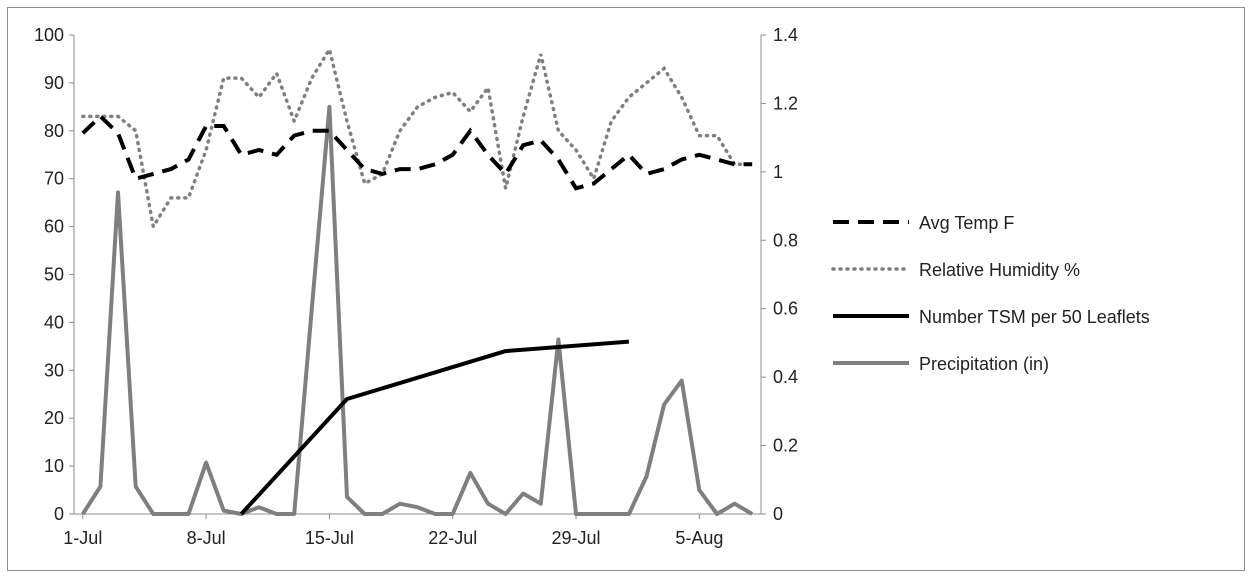 The width and height of the screenshot is (1253, 578). Describe the element at coordinates (452, 538) in the screenshot. I see `x-tick-label: 22-Jul` at that location.